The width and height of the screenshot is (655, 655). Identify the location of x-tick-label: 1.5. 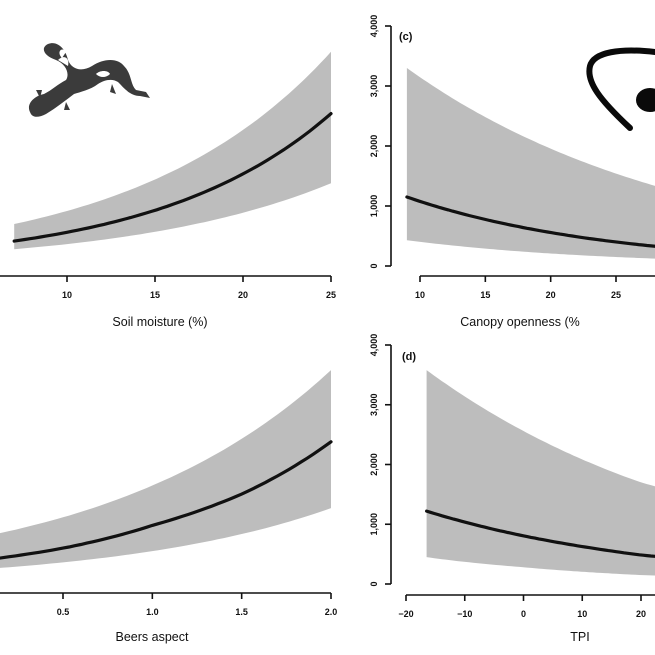
(241, 612).